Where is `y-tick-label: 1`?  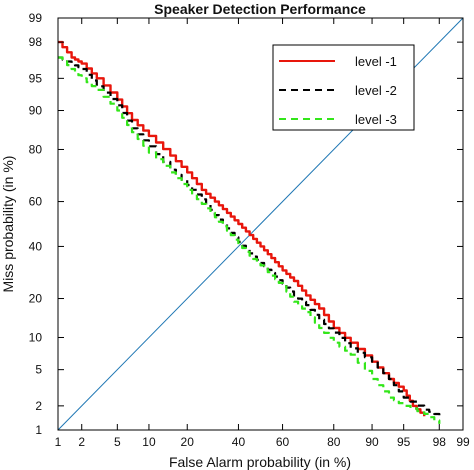 y-tick-label: 1 is located at coordinates (38, 430).